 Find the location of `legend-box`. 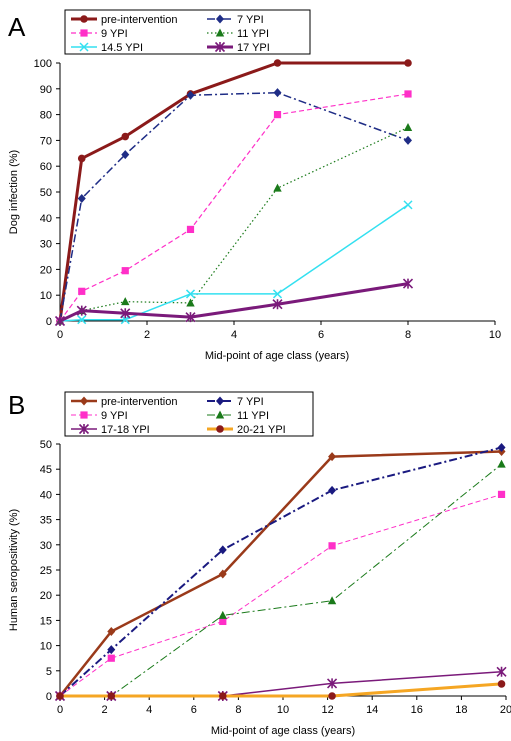

legend-box is located at coordinates (189, 414).